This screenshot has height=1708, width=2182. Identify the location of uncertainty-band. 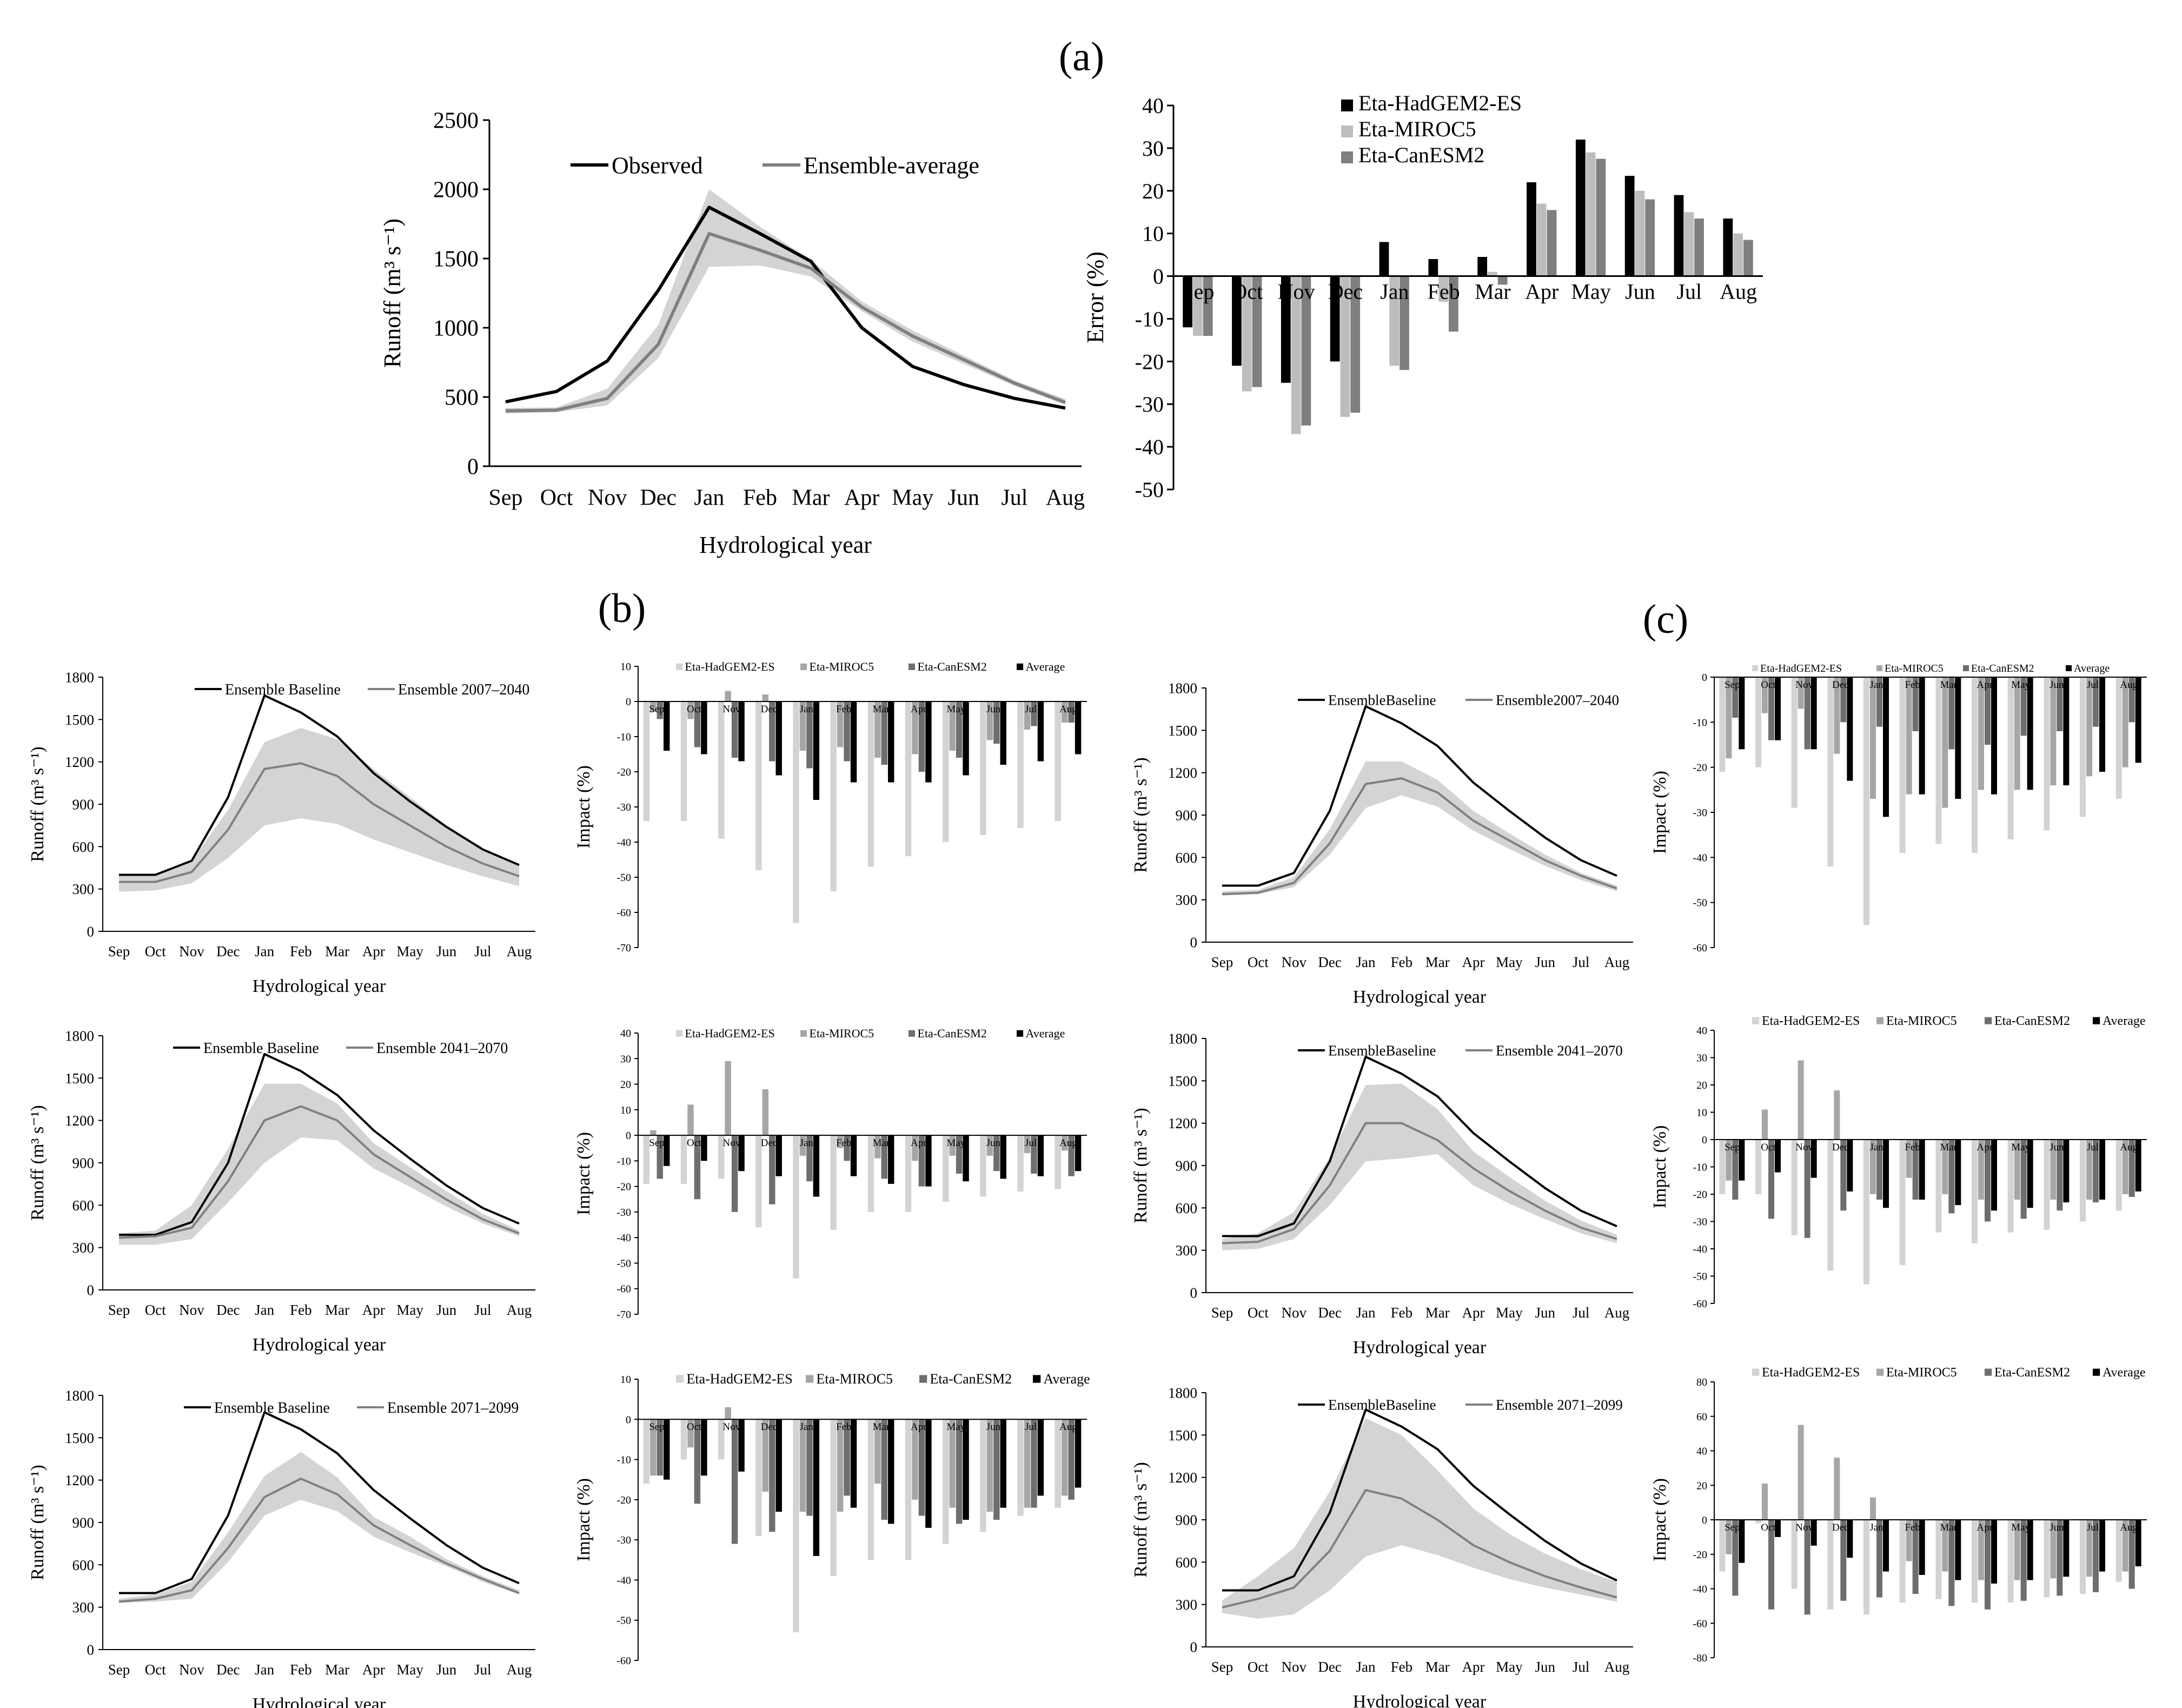
(319, 1527).